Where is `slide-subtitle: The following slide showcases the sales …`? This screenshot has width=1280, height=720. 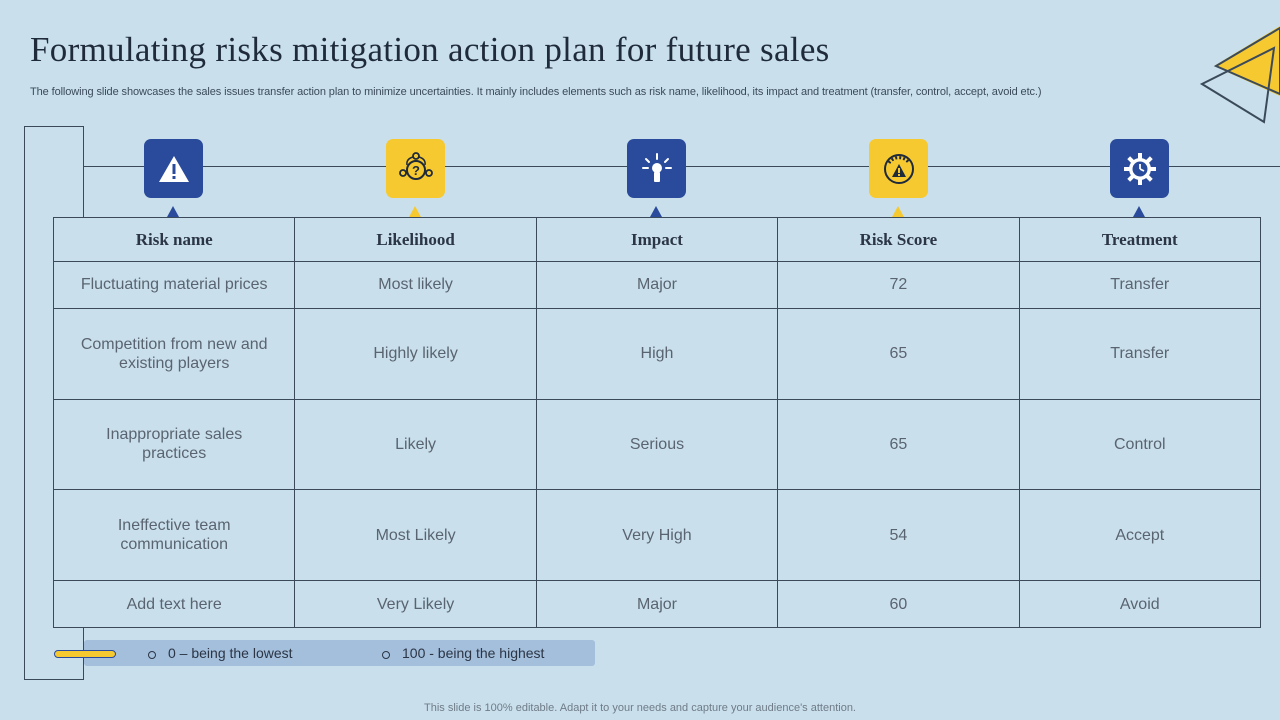 slide-subtitle: The following slide showcases the sales … is located at coordinates (536, 92).